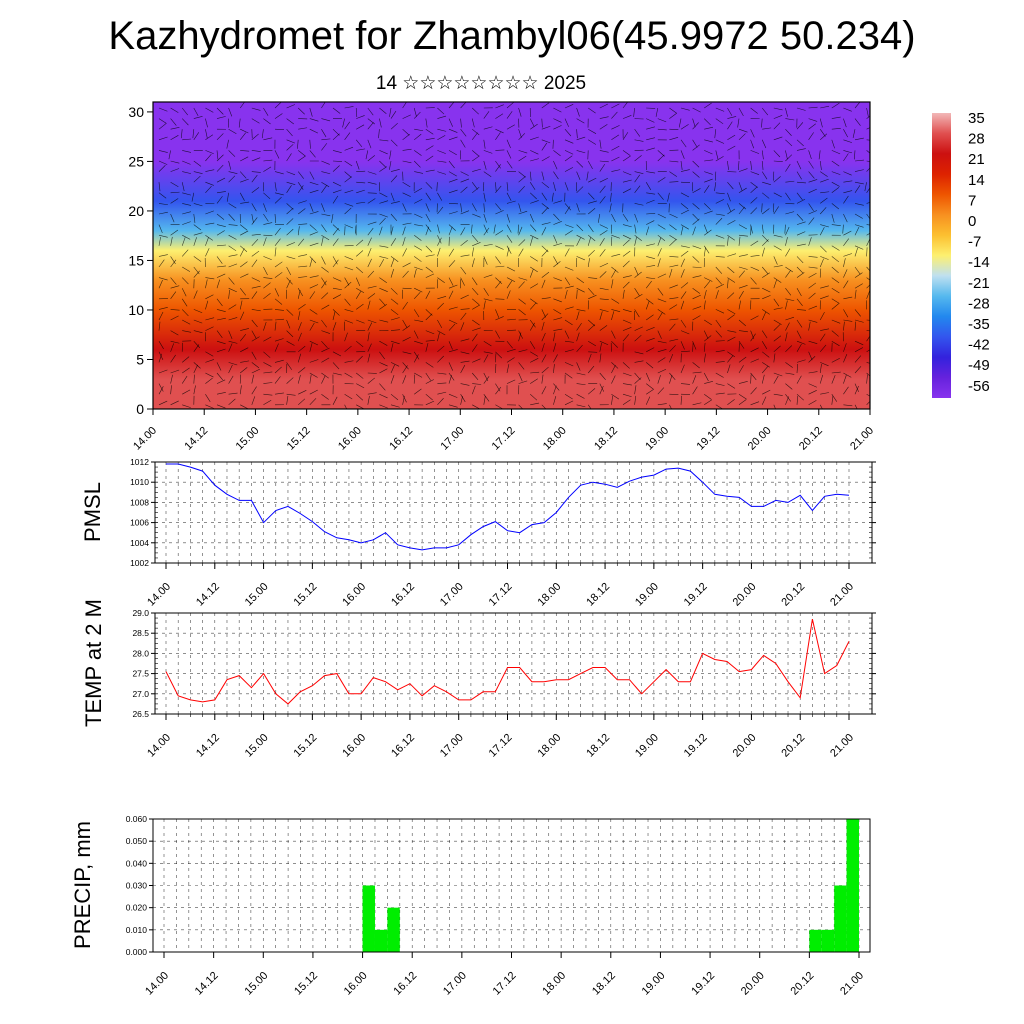  Describe the element at coordinates (598, 595) in the screenshot. I see `x-tick-label: 18.12` at that location.